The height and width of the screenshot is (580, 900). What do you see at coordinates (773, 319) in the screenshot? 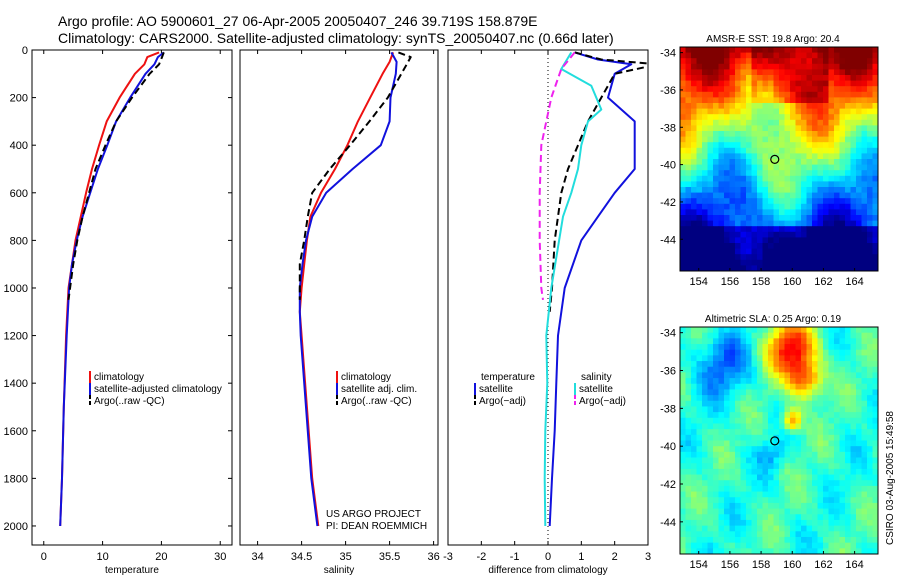
I see `sla_map-title: Altimetric SLA: 0.25 Argo: 0.19` at bounding box center [773, 319].